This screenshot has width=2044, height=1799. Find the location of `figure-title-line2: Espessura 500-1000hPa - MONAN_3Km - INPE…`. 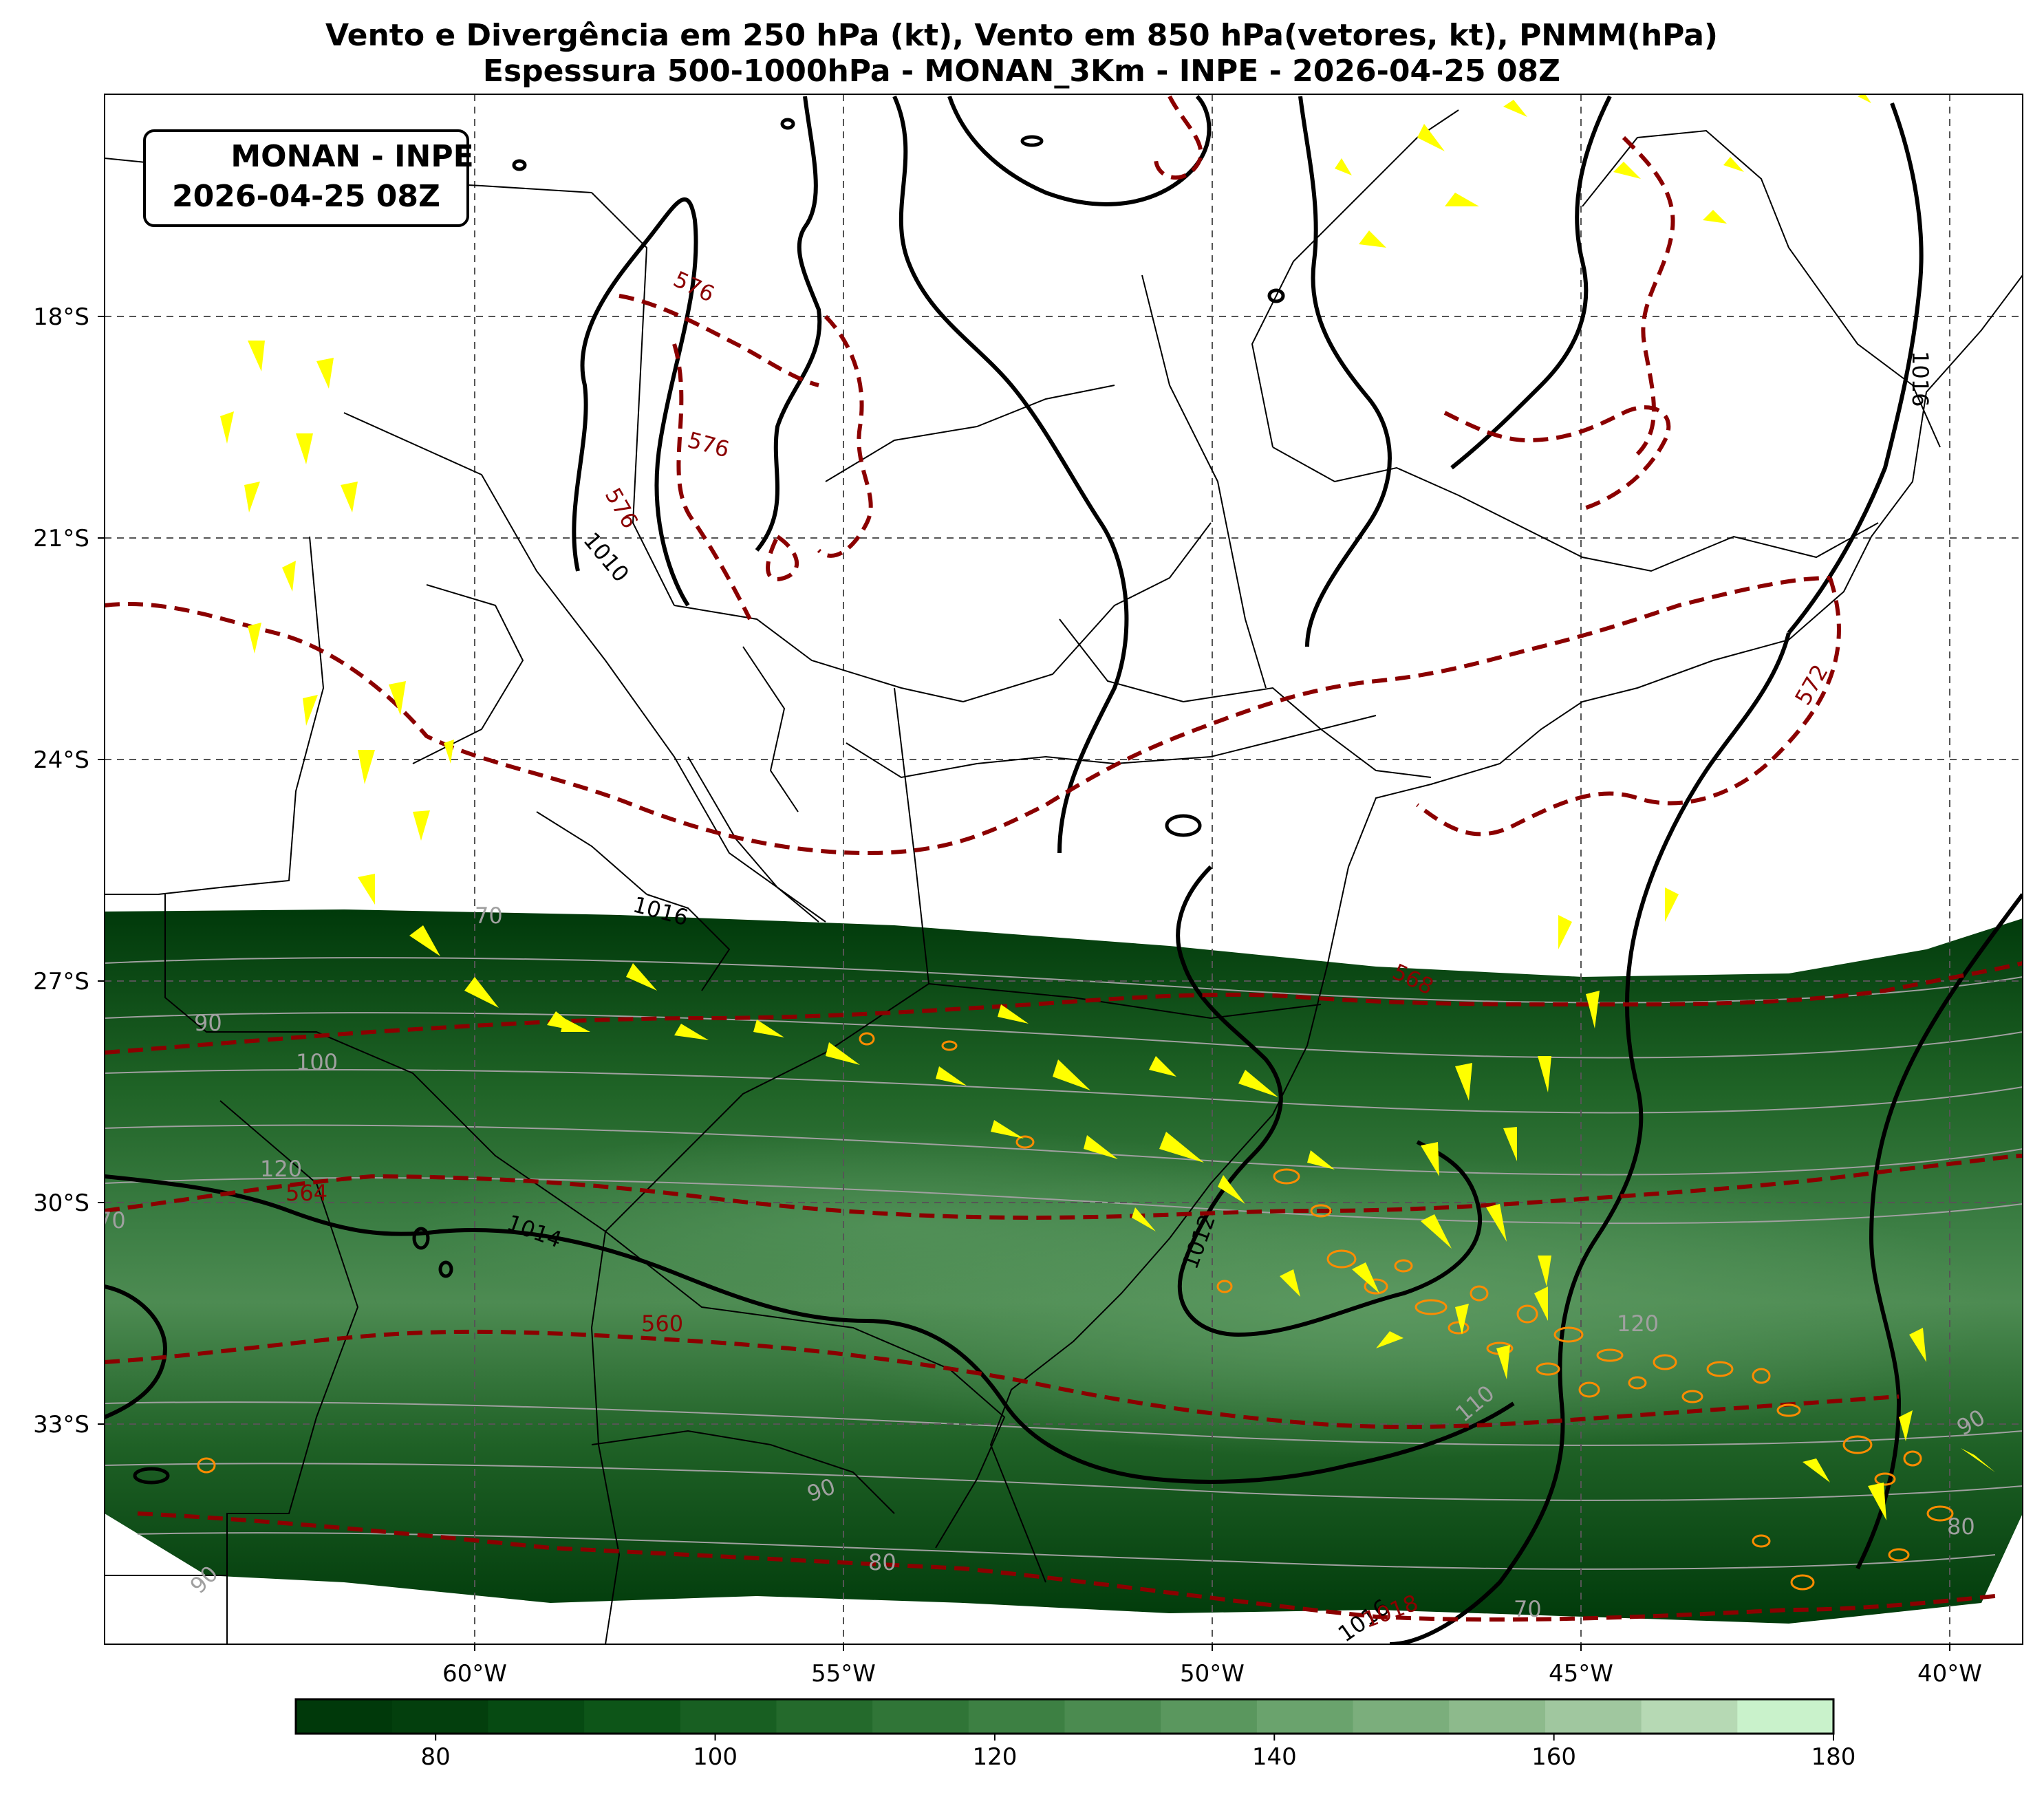

figure-title-line2: Espessura 500-1000hPa - MONAN_3Km - INPE… is located at coordinates (1021, 71).